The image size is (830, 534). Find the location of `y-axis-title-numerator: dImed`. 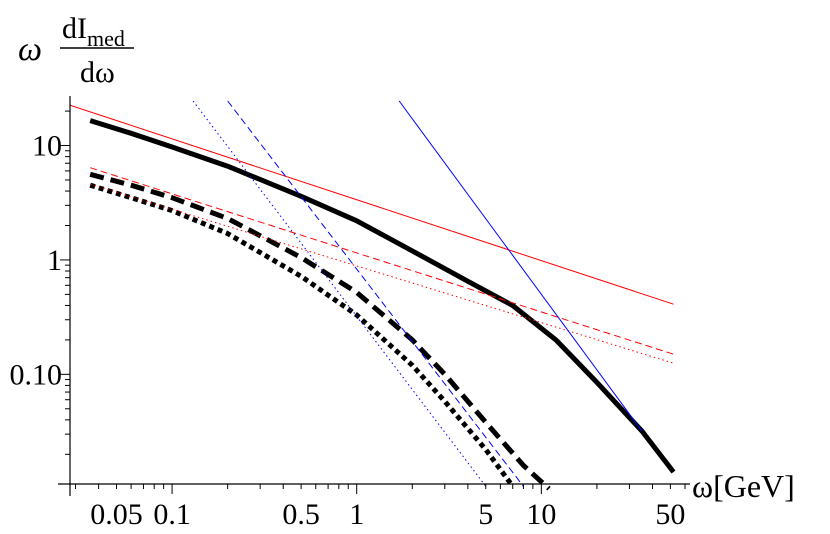

y-axis-title-numerator: dImed is located at coordinates (93, 31).